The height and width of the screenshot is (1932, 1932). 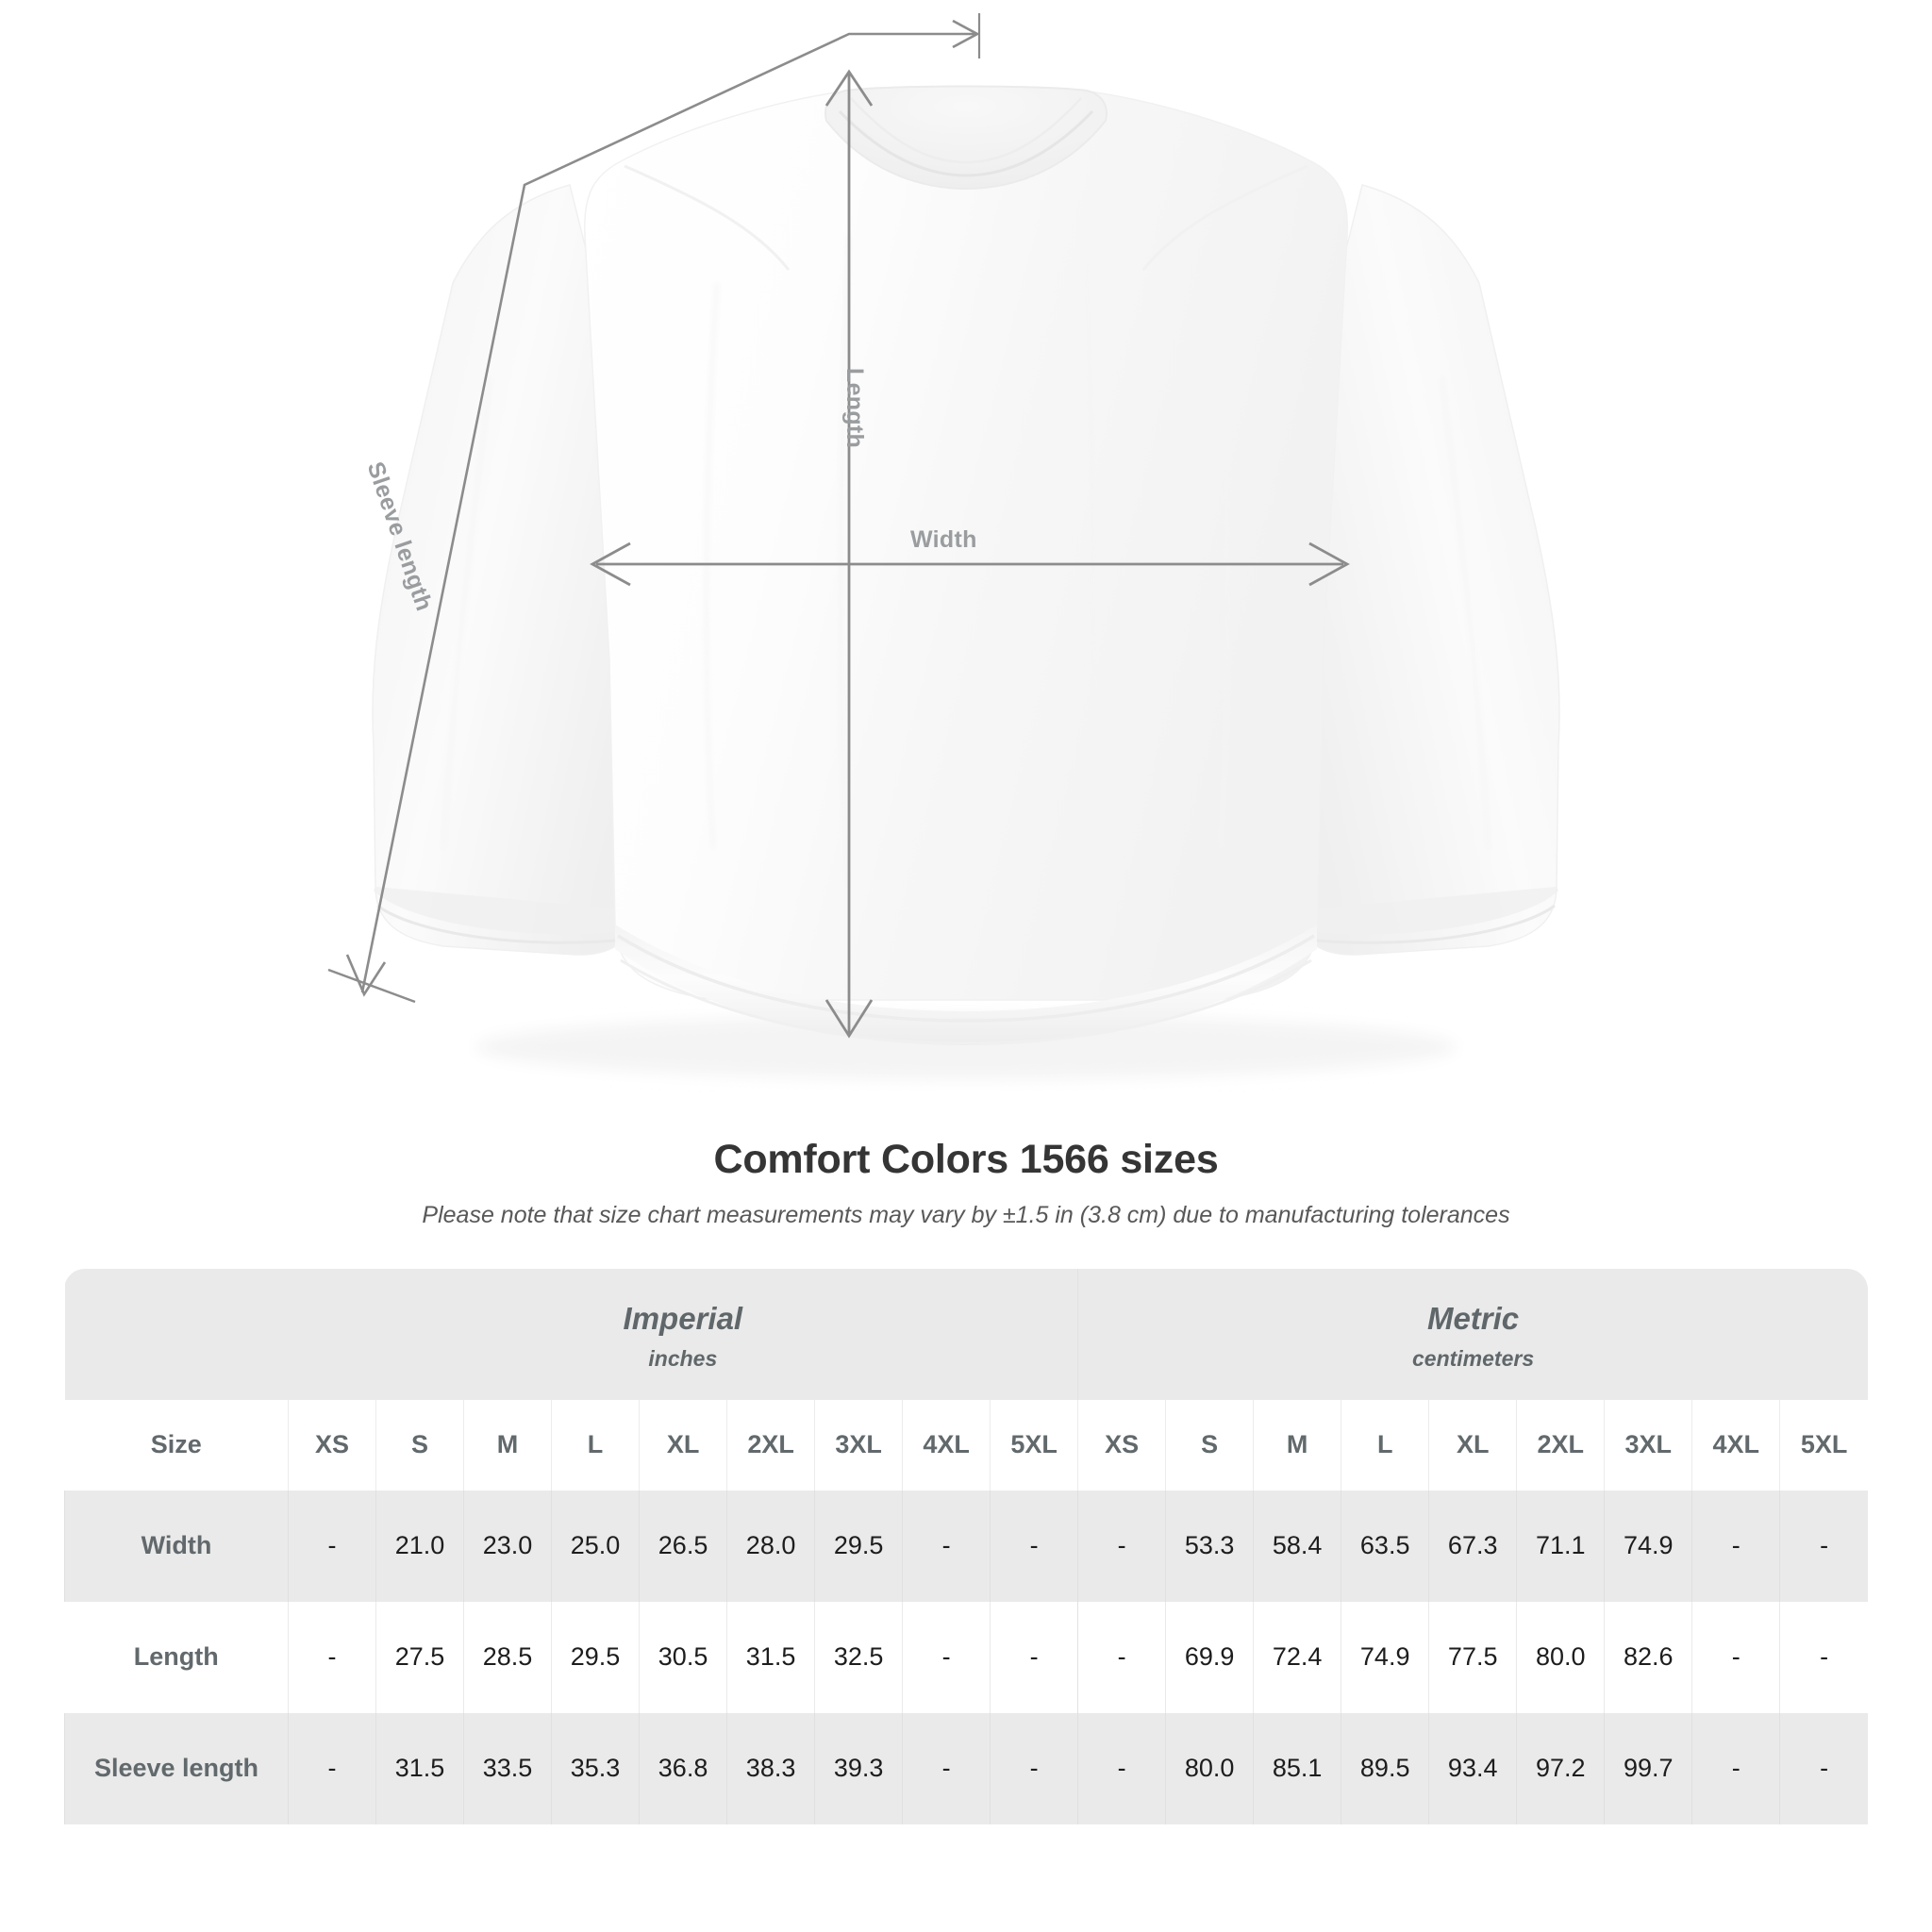 I want to click on unit-sub-metric: centimeters, so click(x=1473, y=1358).